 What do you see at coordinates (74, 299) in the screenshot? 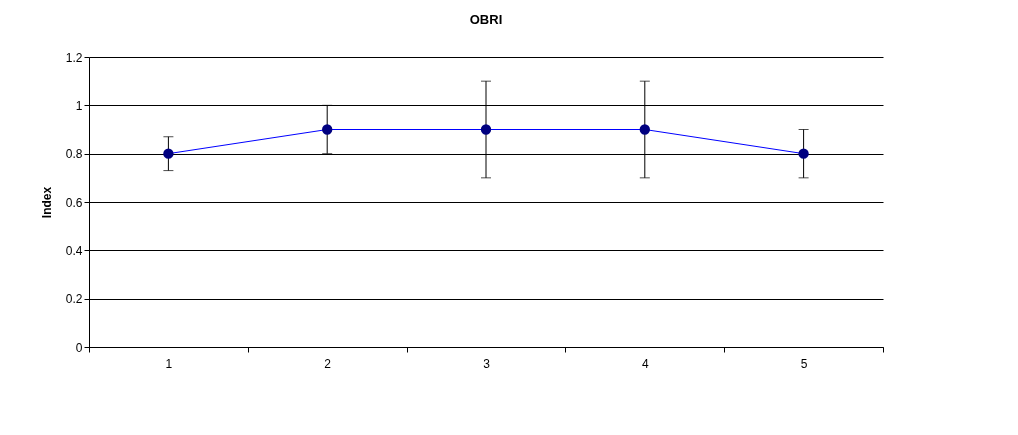
I see `y-tick-label: 0.2` at bounding box center [74, 299].